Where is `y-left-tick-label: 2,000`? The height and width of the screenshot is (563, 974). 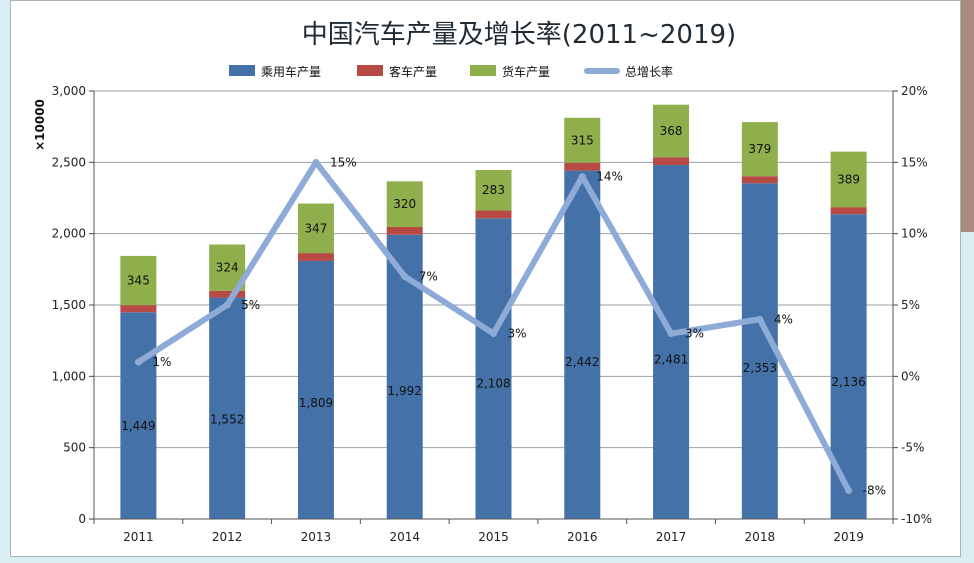
y-left-tick-label: 2,000 is located at coordinates (69, 234).